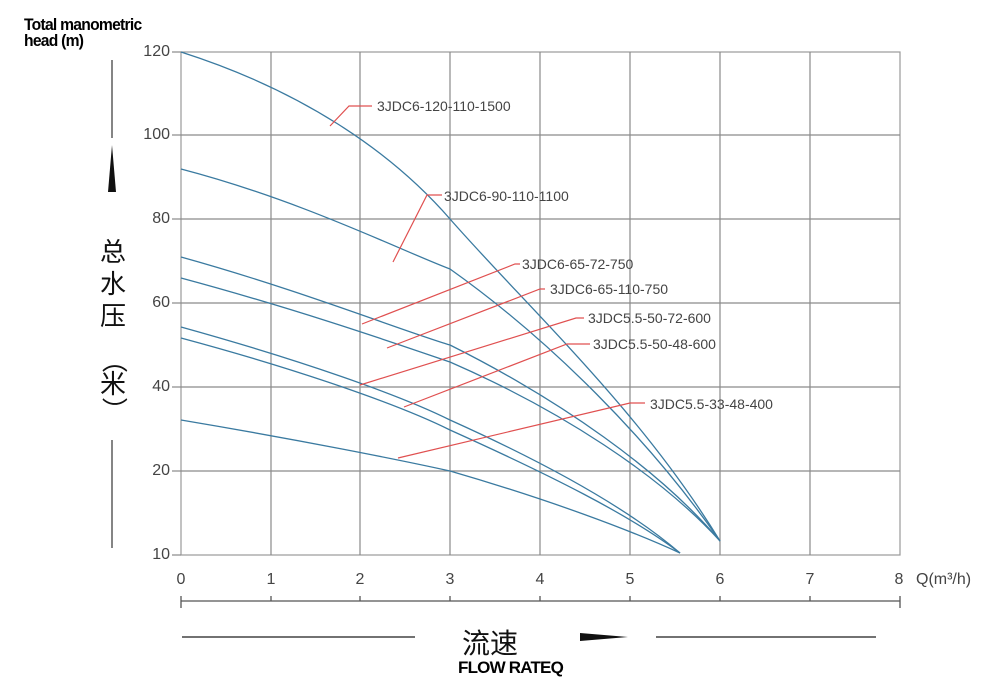 This screenshot has width=991, height=693. Describe the element at coordinates (181, 579) in the screenshot. I see `x-tick: 0` at that location.